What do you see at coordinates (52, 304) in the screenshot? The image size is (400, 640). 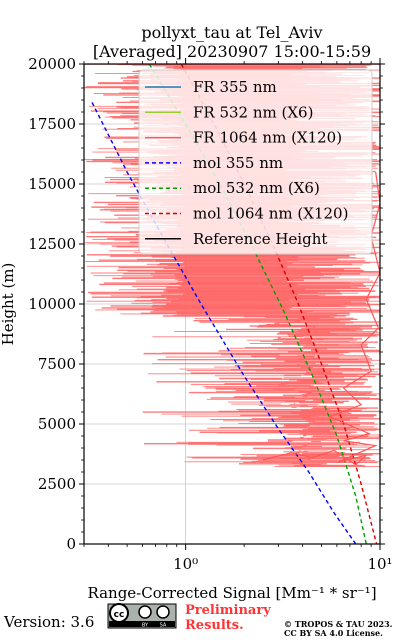 I see `y-tick-label: 10000` at bounding box center [52, 304].